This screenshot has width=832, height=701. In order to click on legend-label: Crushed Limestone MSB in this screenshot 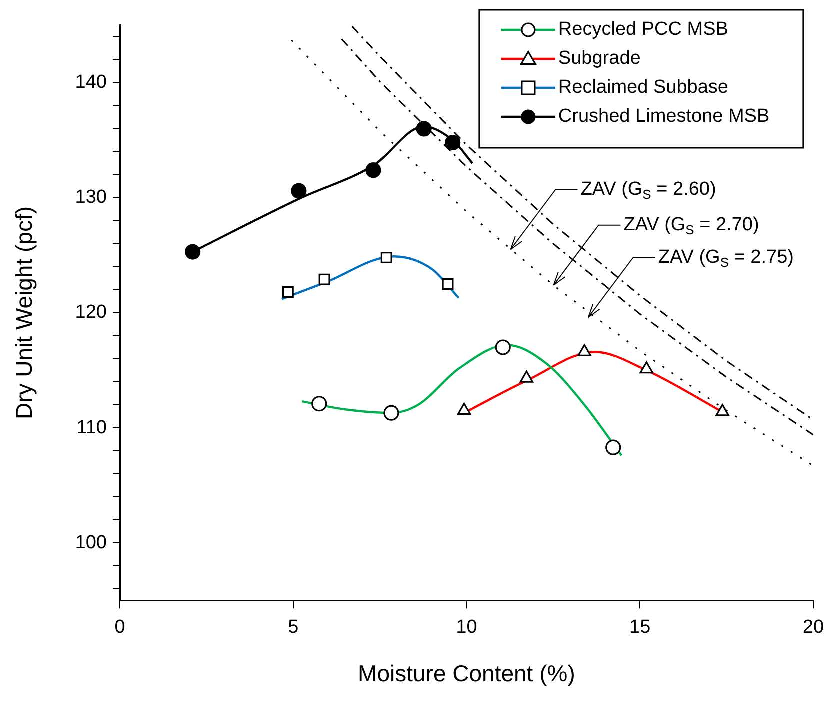, I will do `click(664, 117)`.